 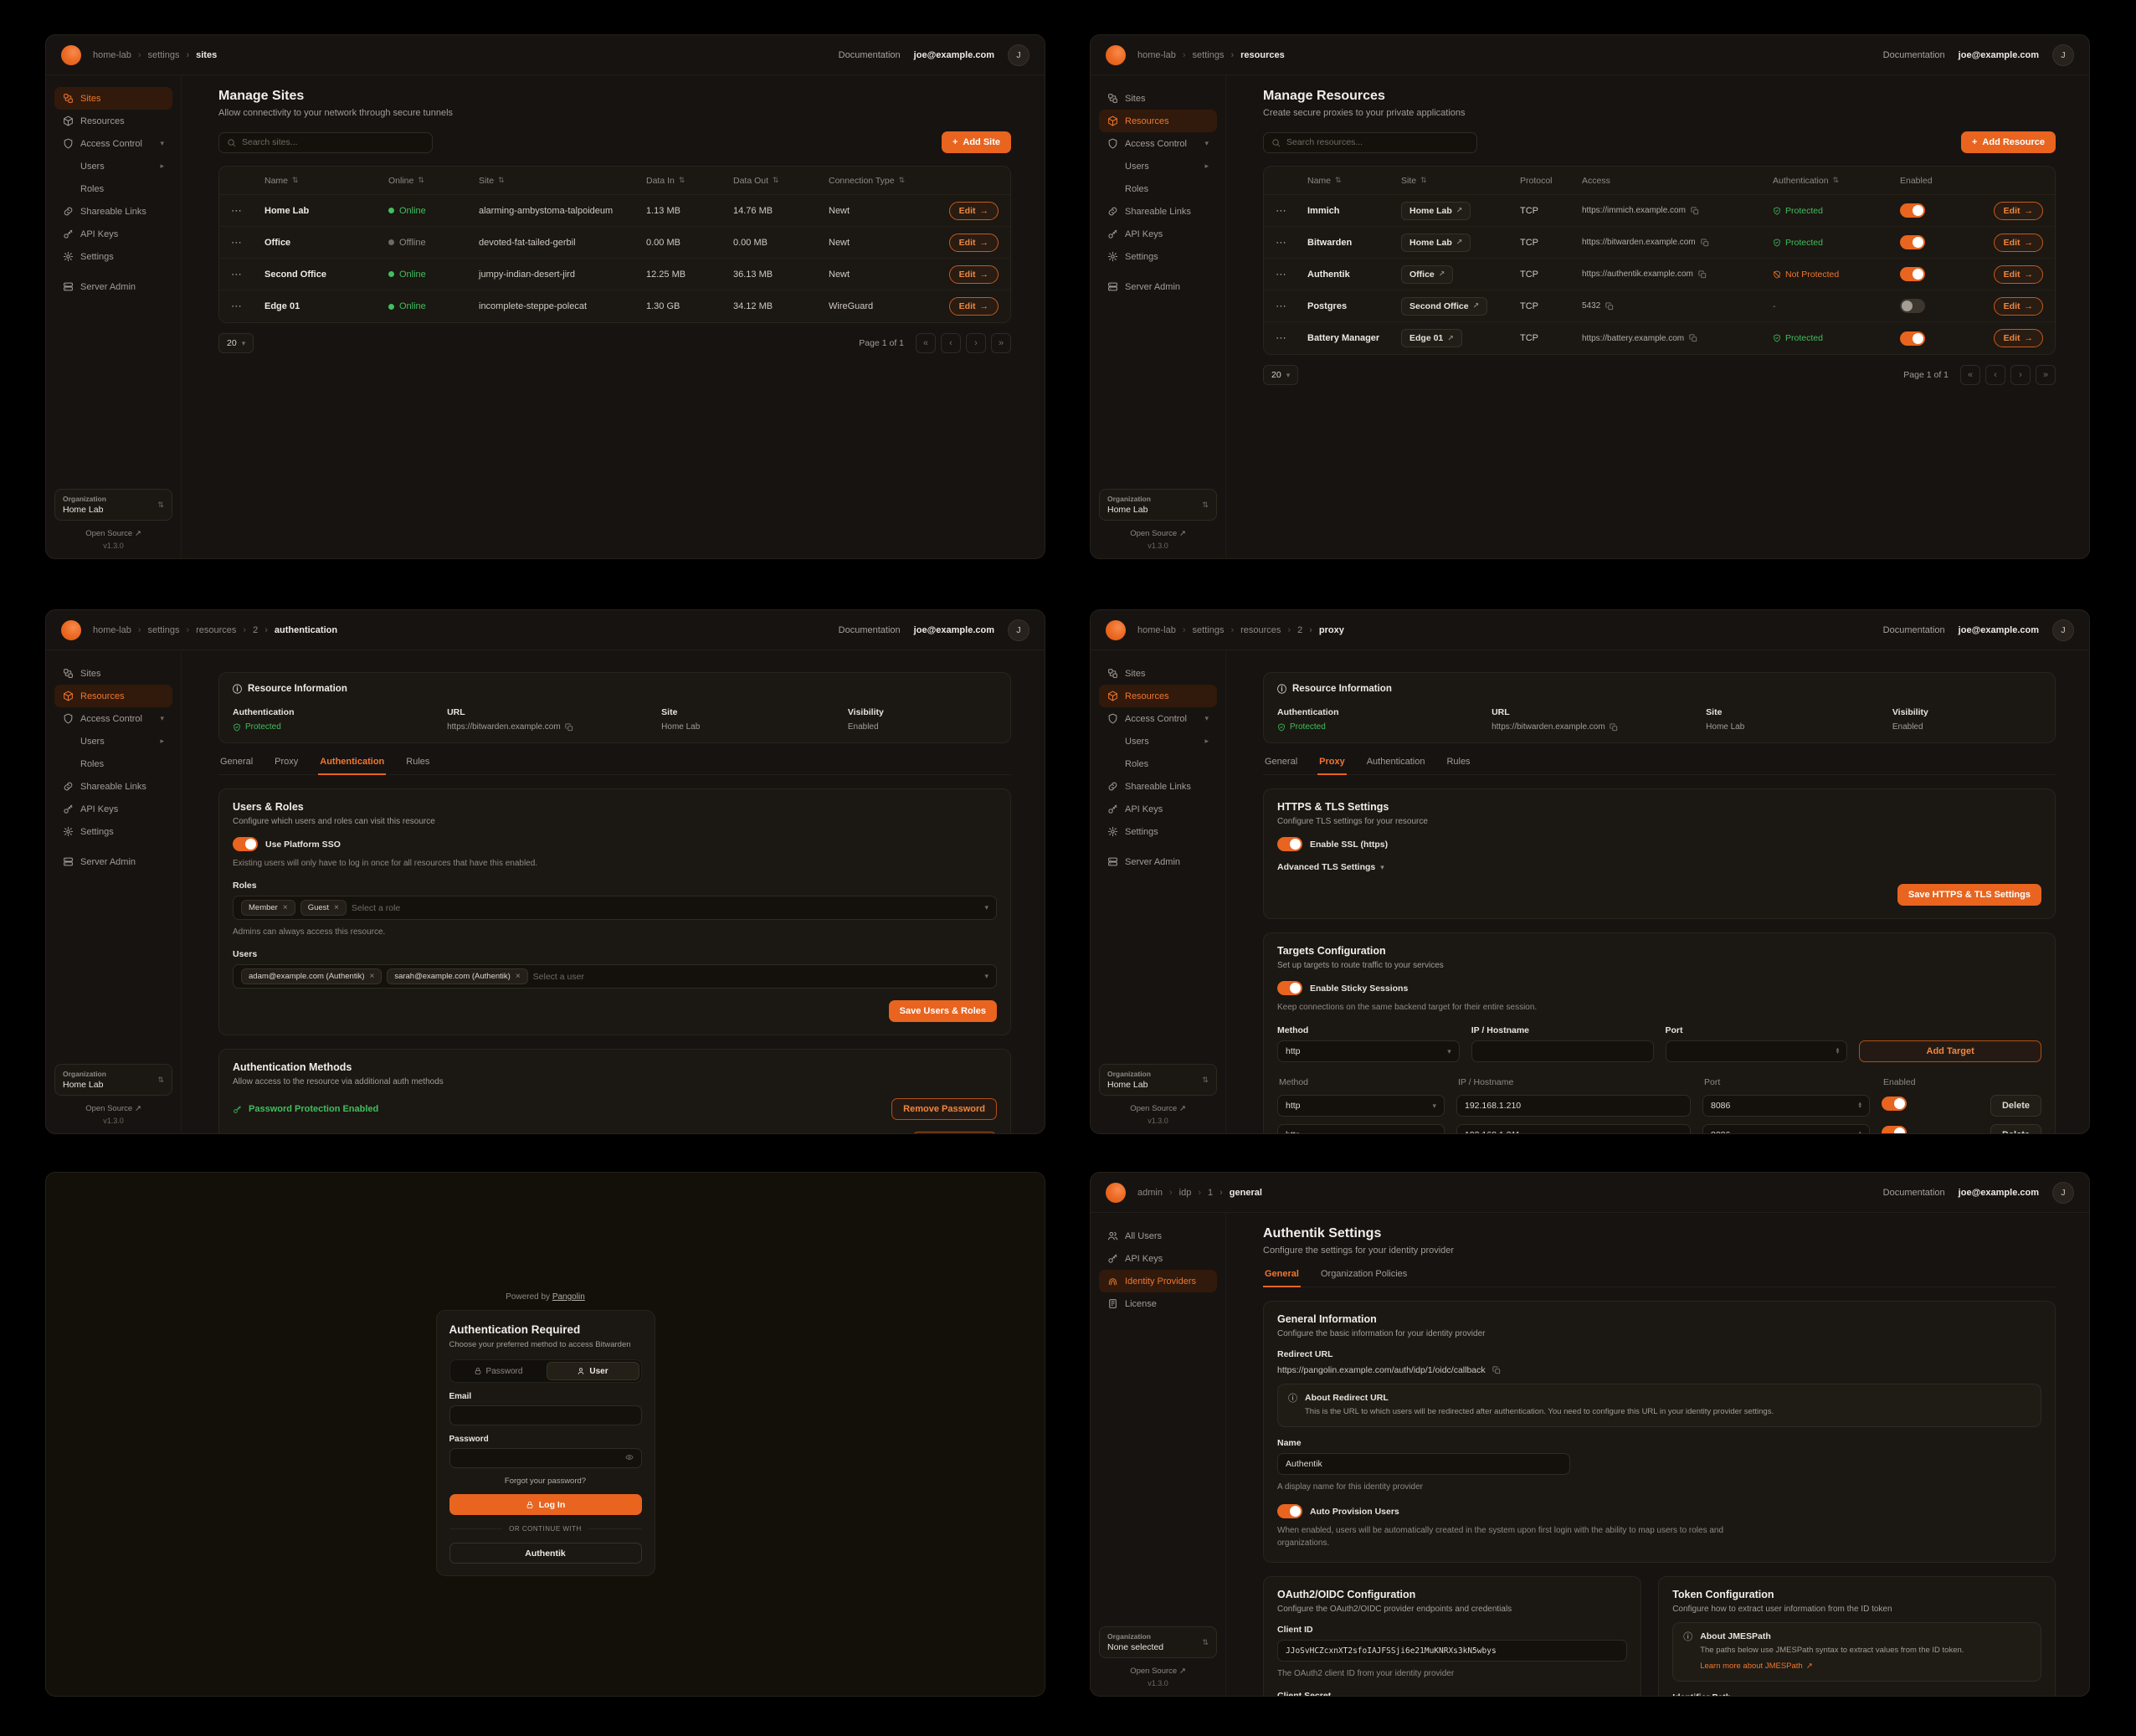 What do you see at coordinates (1177, 1193) in the screenshot?
I see `breadcrumb-item: idp` at bounding box center [1177, 1193].